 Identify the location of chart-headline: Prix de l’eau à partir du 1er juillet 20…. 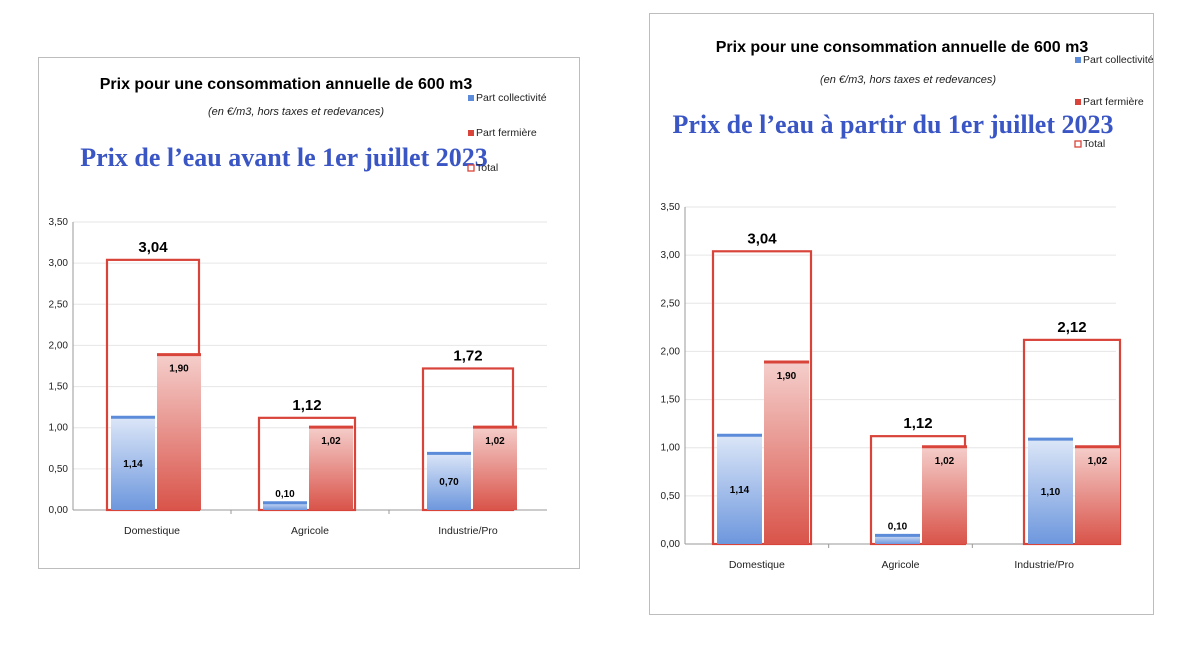
(893, 124).